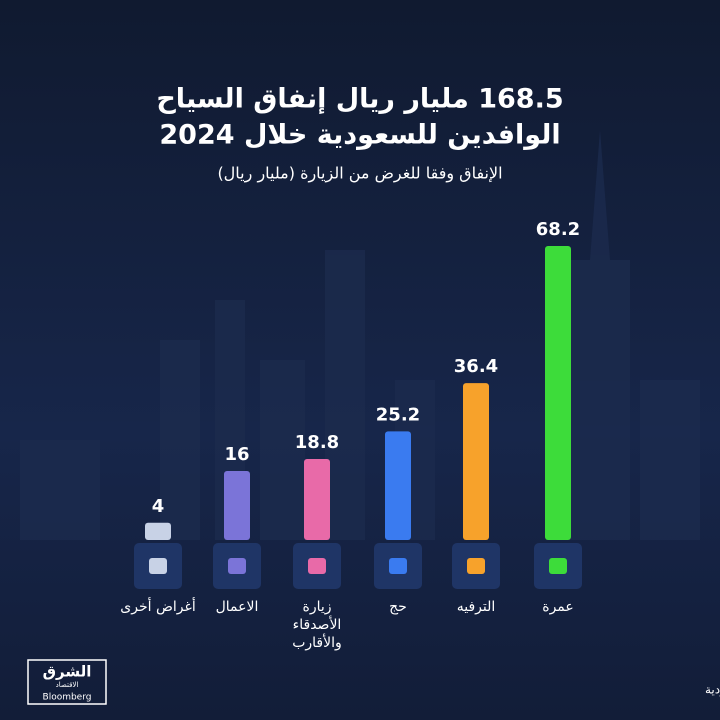 Image resolution: width=720 pixels, height=720 pixels. Describe the element at coordinates (158, 607) in the screenshot. I see `category-label: أغراض أخرى` at that location.